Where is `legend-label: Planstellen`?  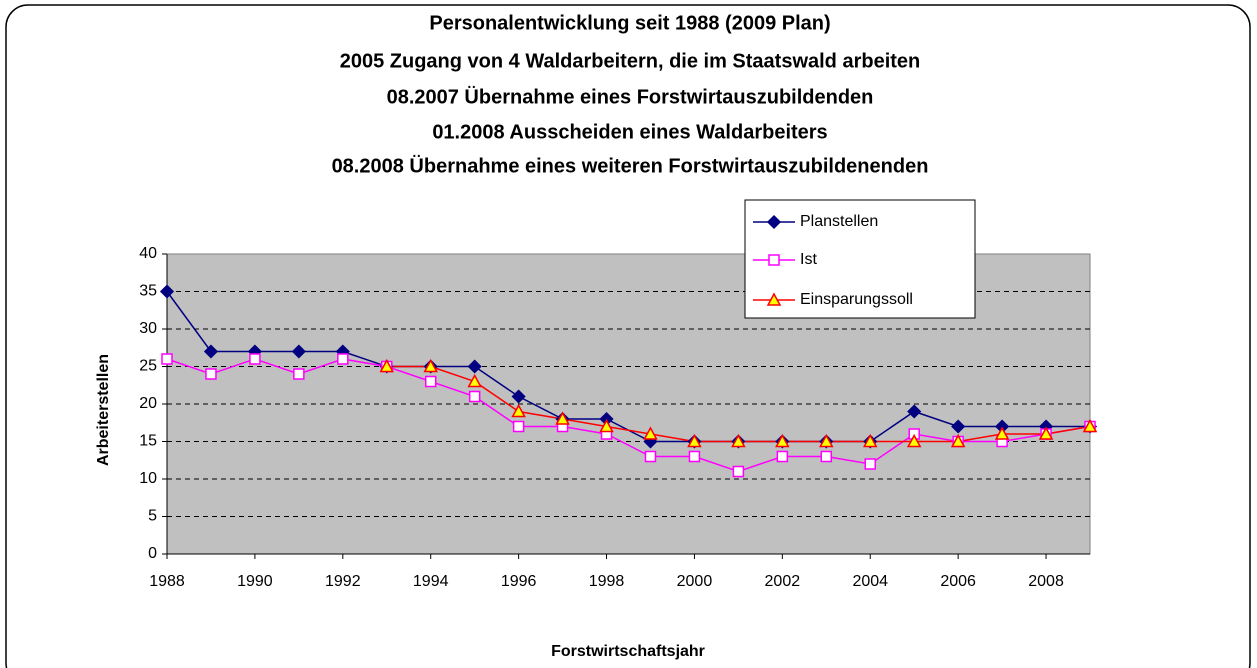
legend-label: Planstellen is located at coordinates (839, 221).